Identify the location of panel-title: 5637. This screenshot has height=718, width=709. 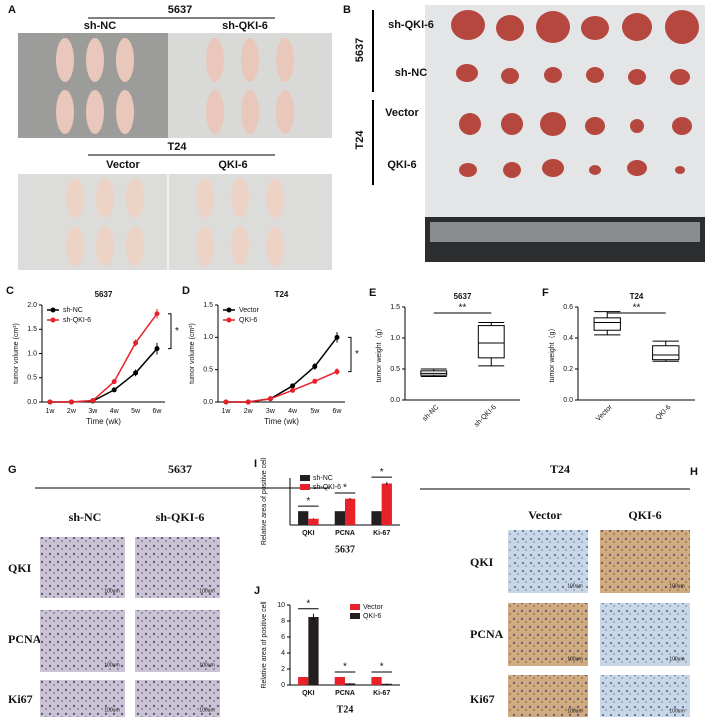
(180, 469).